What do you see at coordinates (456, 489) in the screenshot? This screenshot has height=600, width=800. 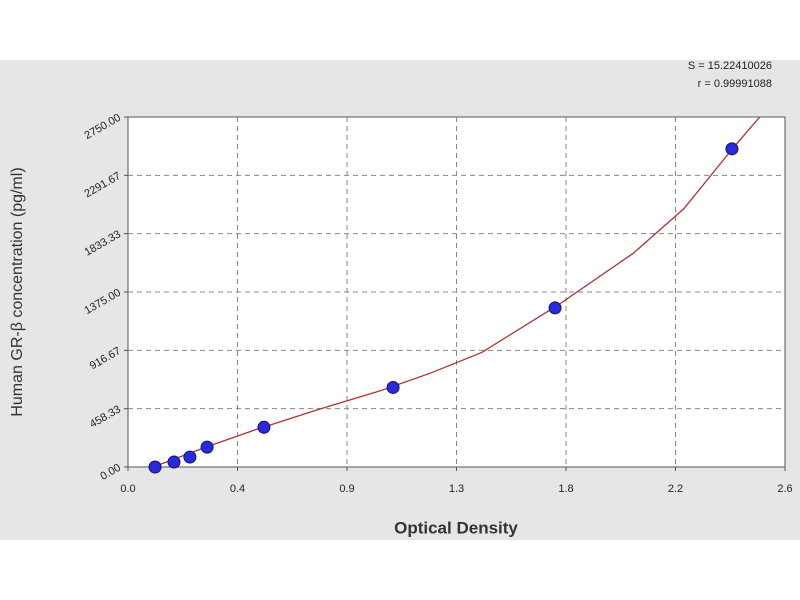 I see `x-tick-label: 1.3` at bounding box center [456, 489].